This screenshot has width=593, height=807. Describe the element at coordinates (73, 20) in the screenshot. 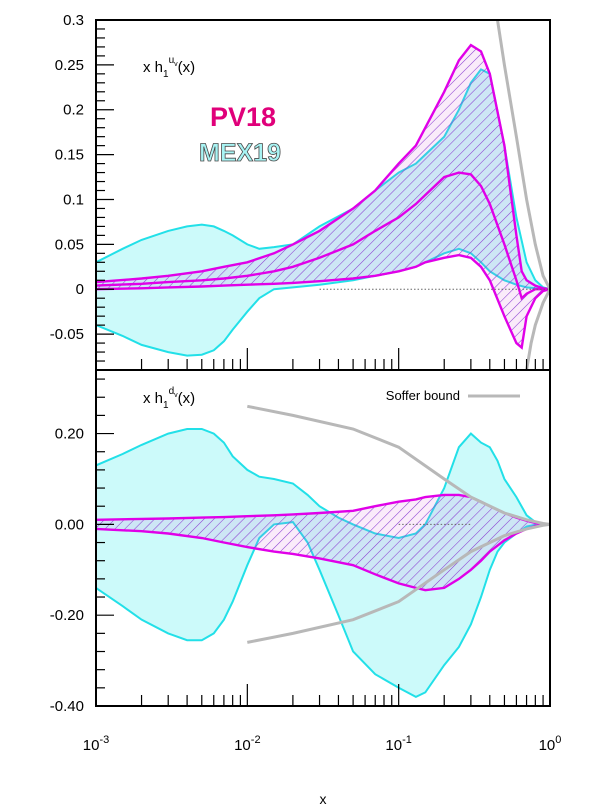

I see `y-tick-label: 0.3` at that location.